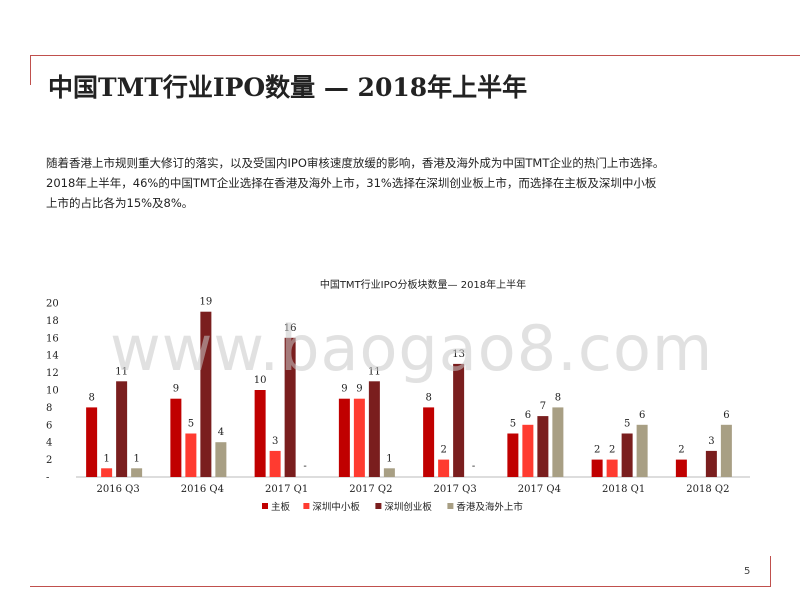 The height and width of the screenshot is (600, 800). Describe the element at coordinates (52, 338) in the screenshot. I see `y-tick-label: 16` at that location.